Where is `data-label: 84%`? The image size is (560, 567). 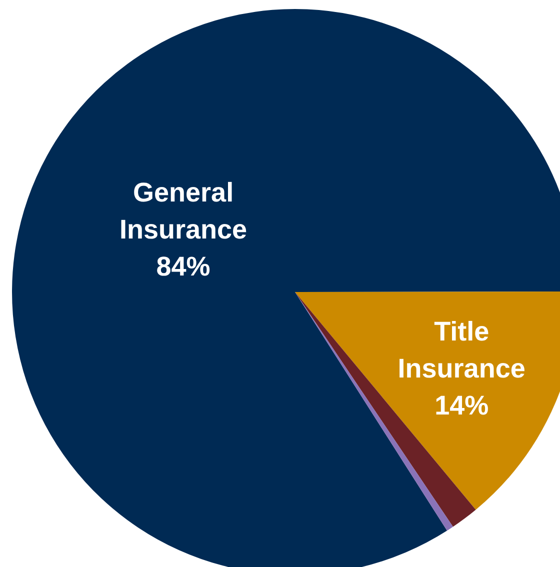 data-label: 84% is located at coordinates (183, 266).